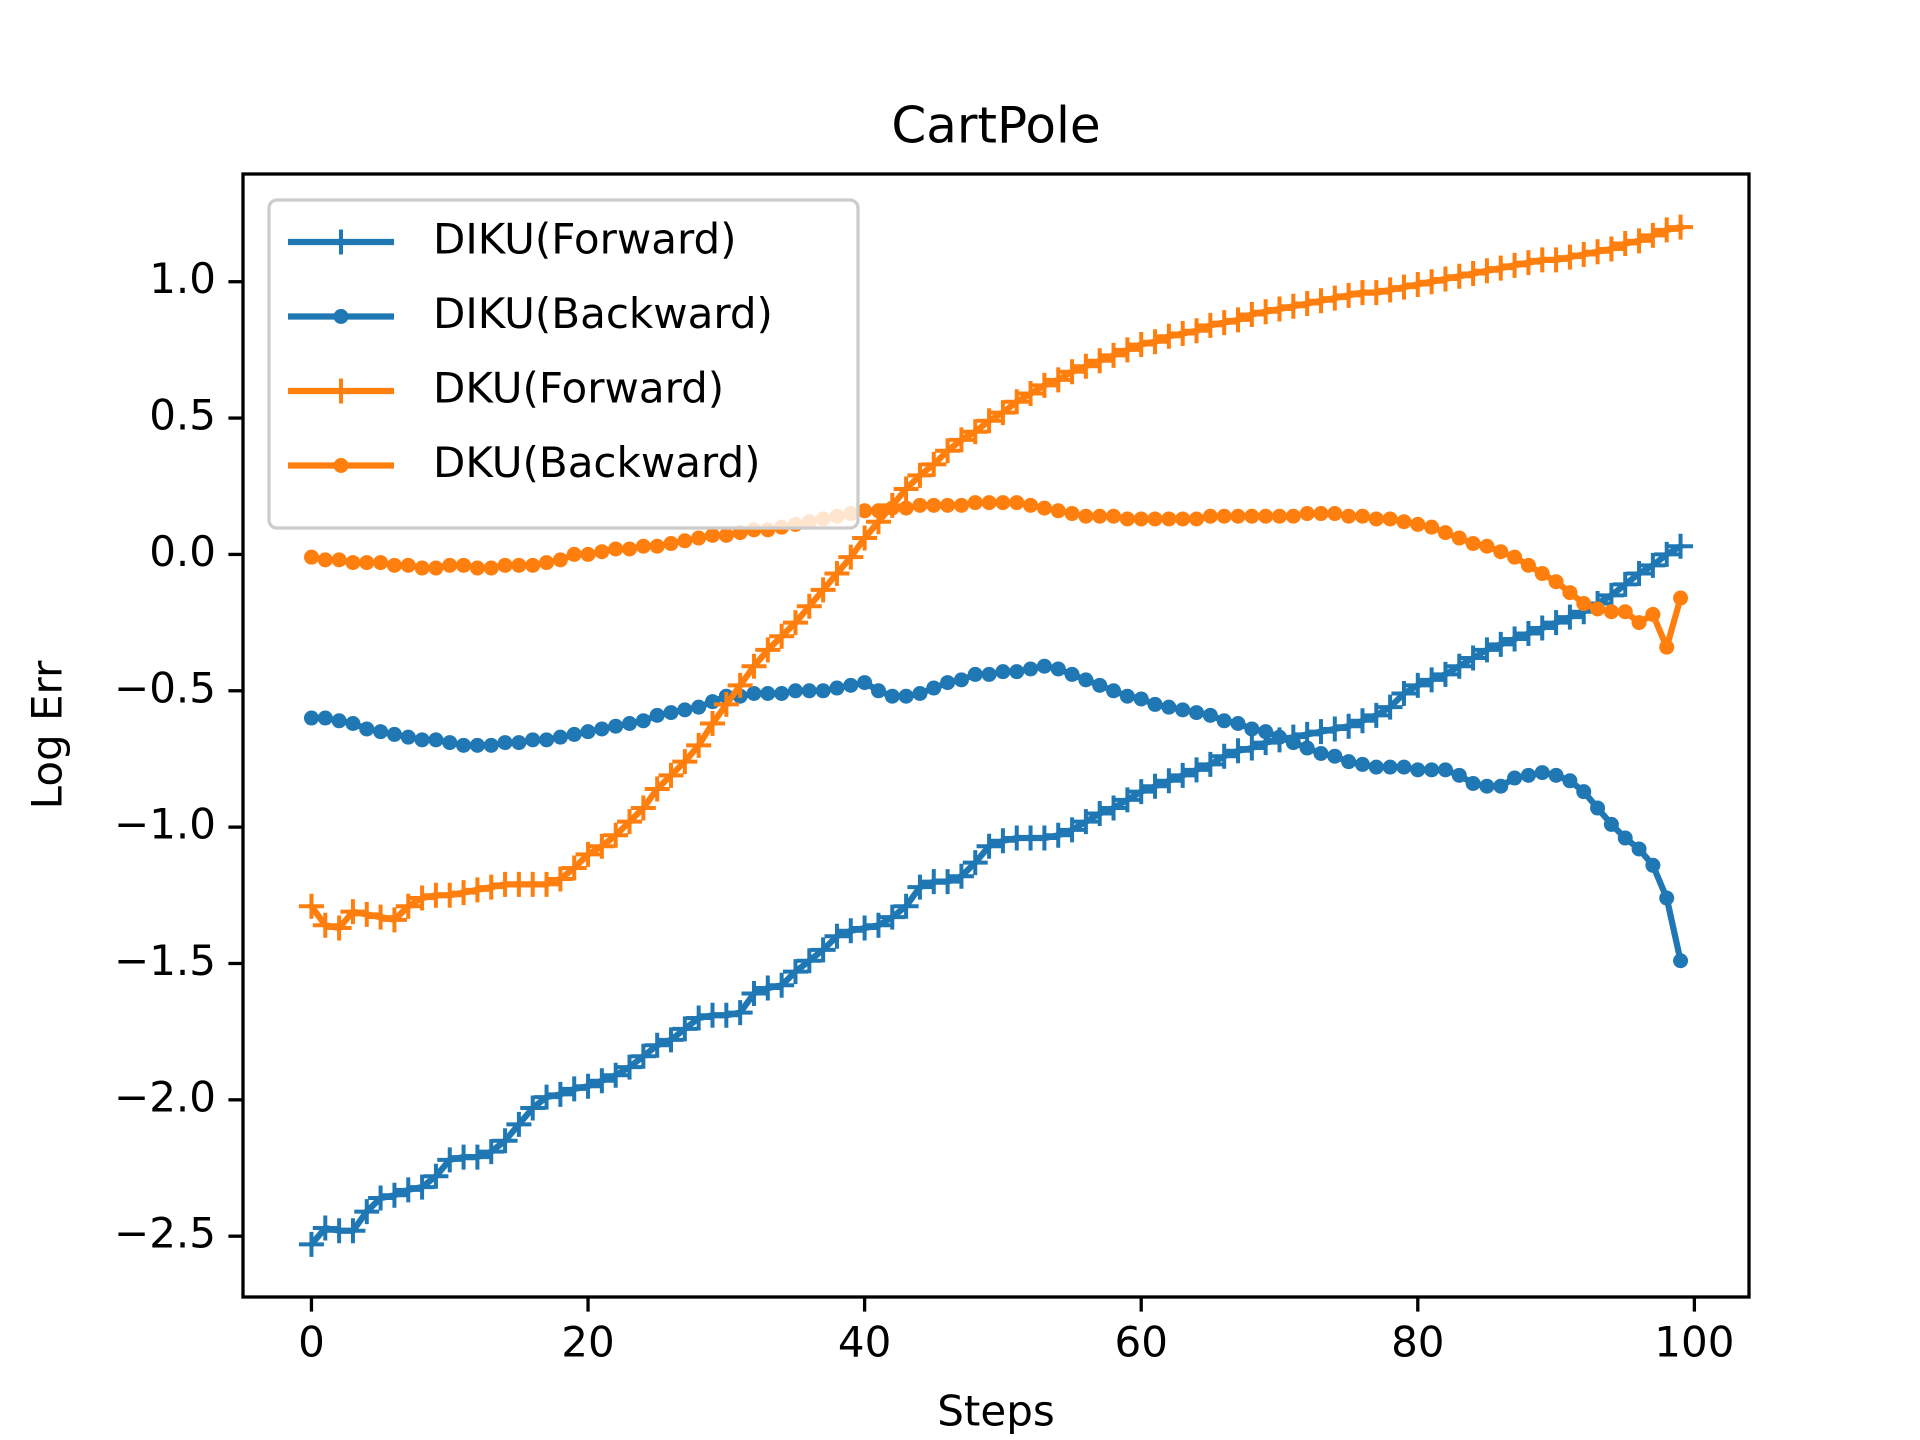 This screenshot has width=1920, height=1440. What do you see at coordinates (341, 242) in the screenshot?
I see `legend-marker` at bounding box center [341, 242].